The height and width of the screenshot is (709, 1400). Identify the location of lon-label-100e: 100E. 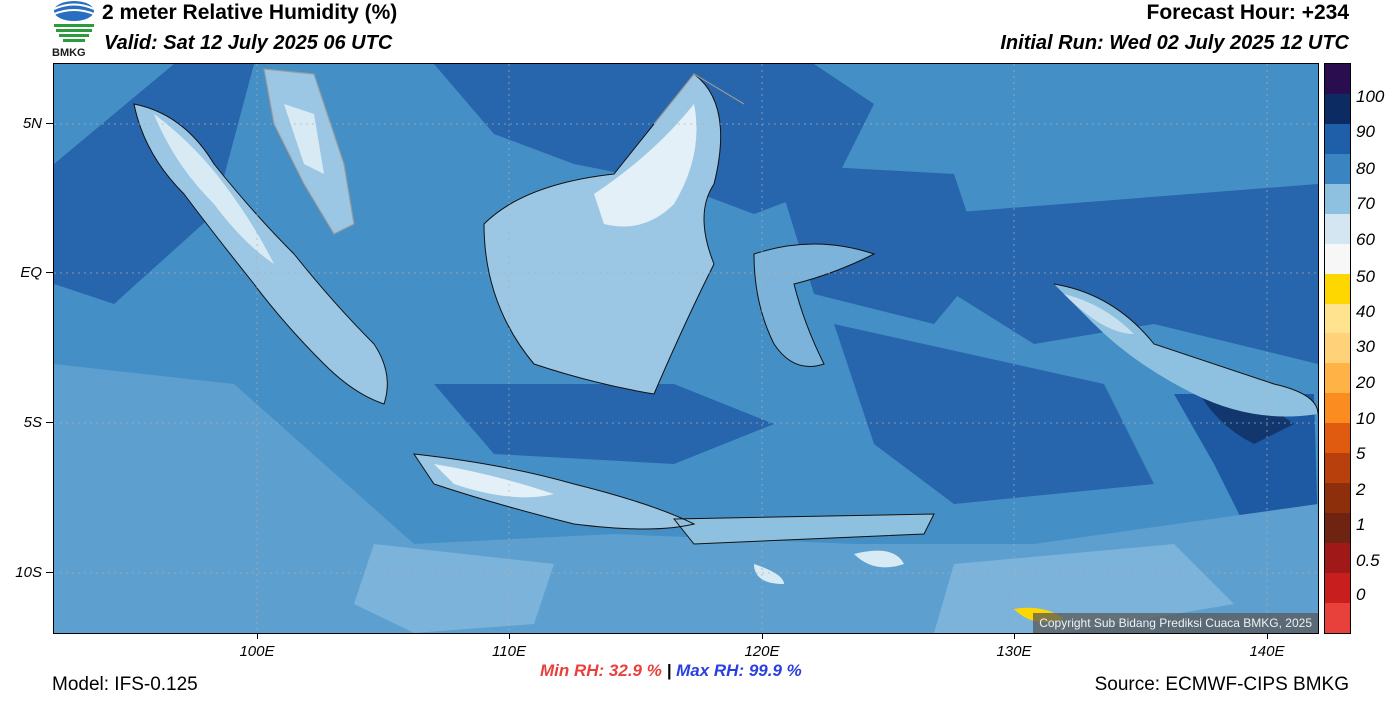
(257, 651).